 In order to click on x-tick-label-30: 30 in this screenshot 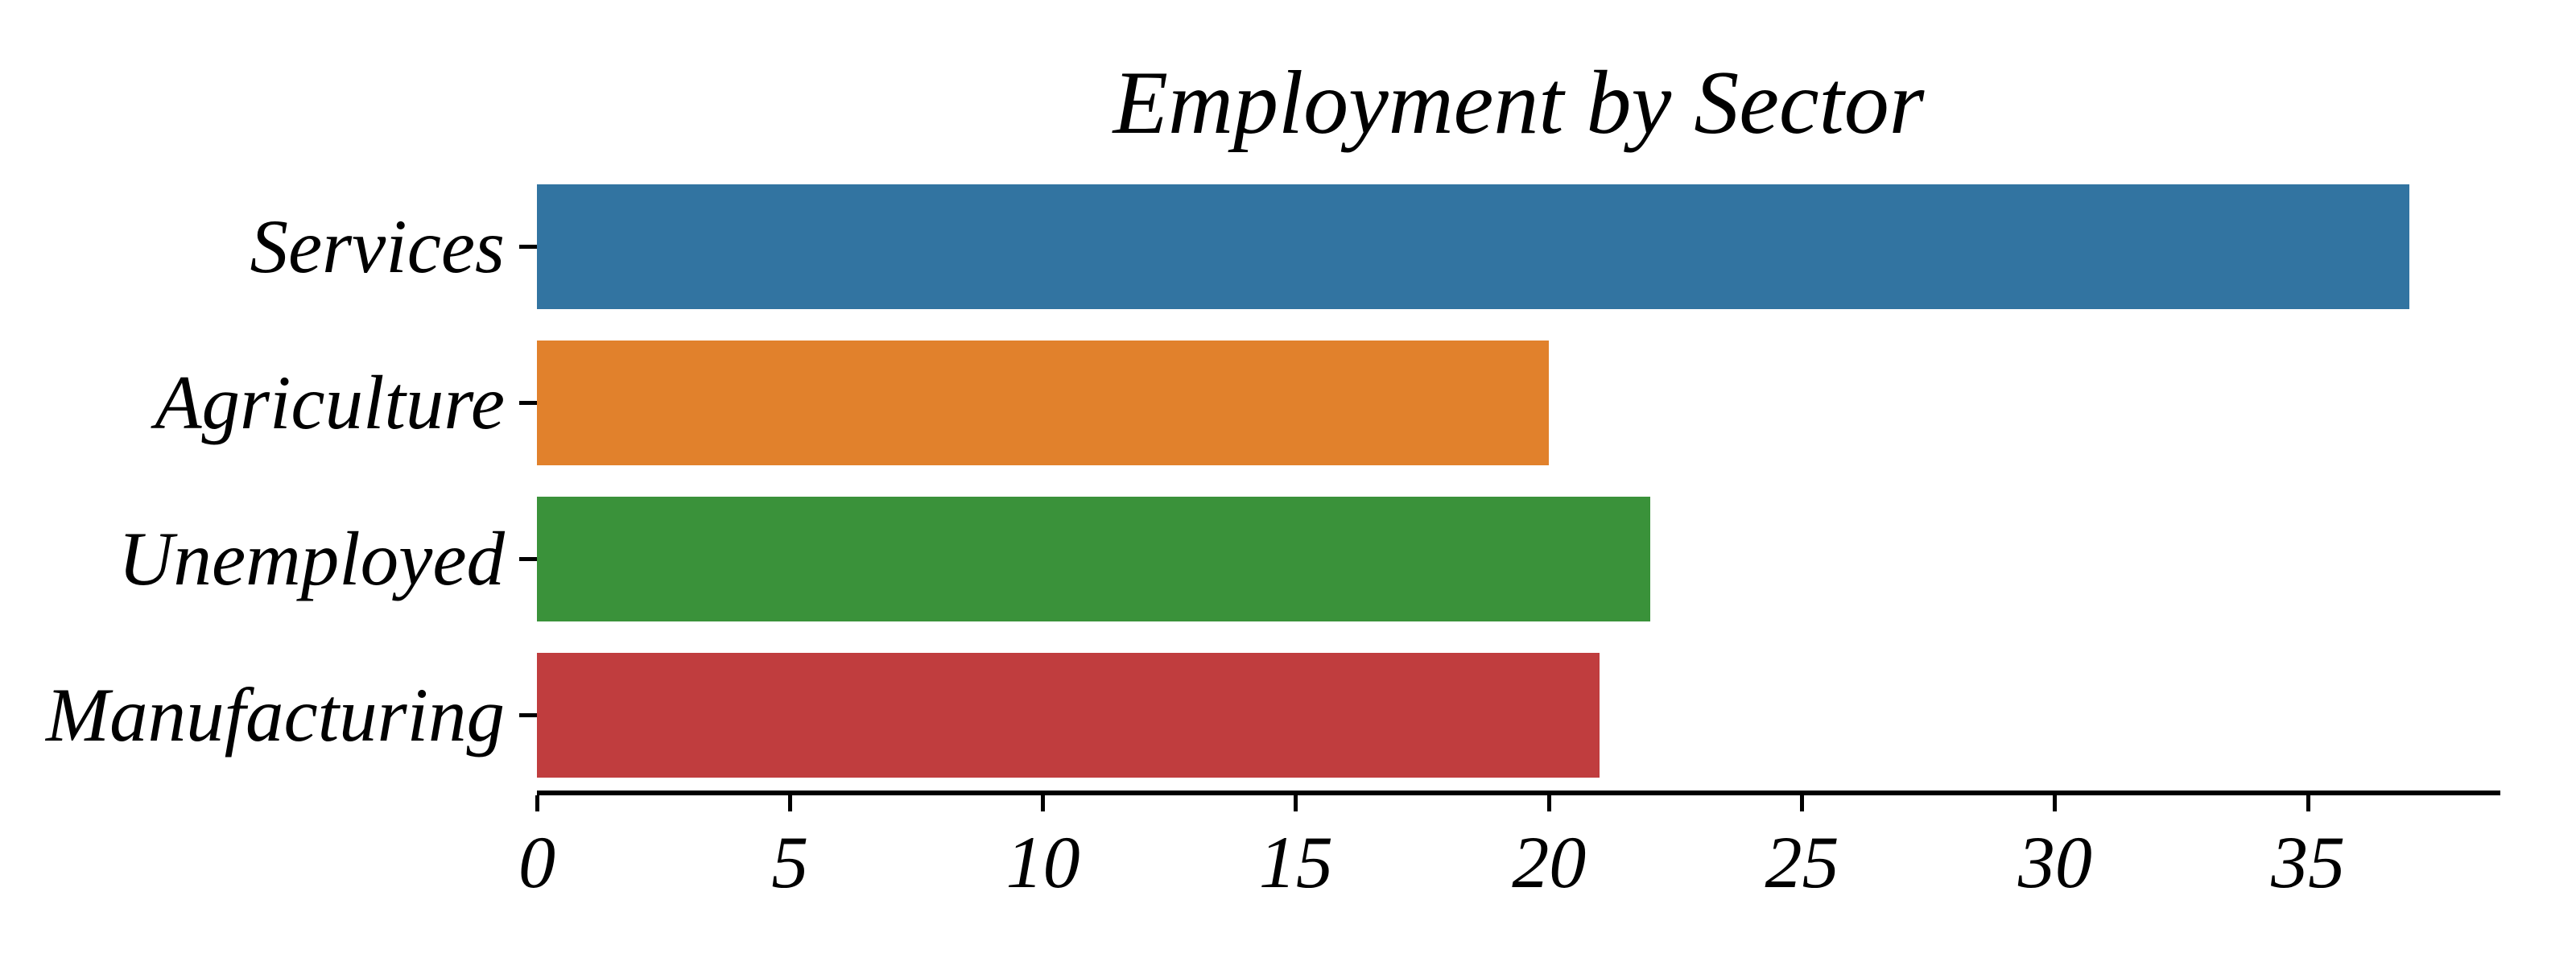, I will do `click(2054, 862)`.